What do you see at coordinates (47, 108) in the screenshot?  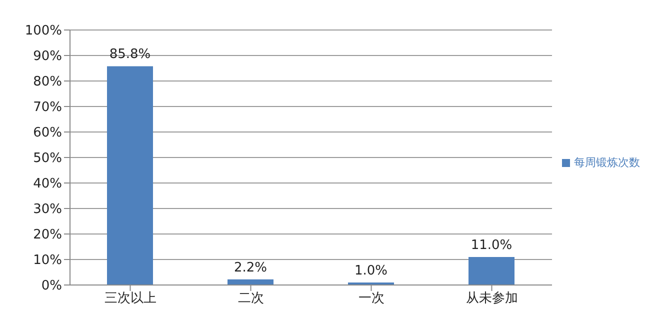 I see `y-tick-label: 70%` at bounding box center [47, 108].